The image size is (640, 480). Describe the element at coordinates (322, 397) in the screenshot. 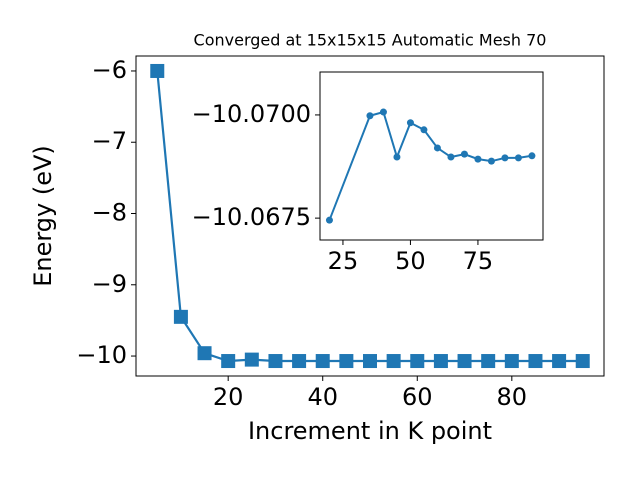

I see `x-tick-label: 40` at that location.